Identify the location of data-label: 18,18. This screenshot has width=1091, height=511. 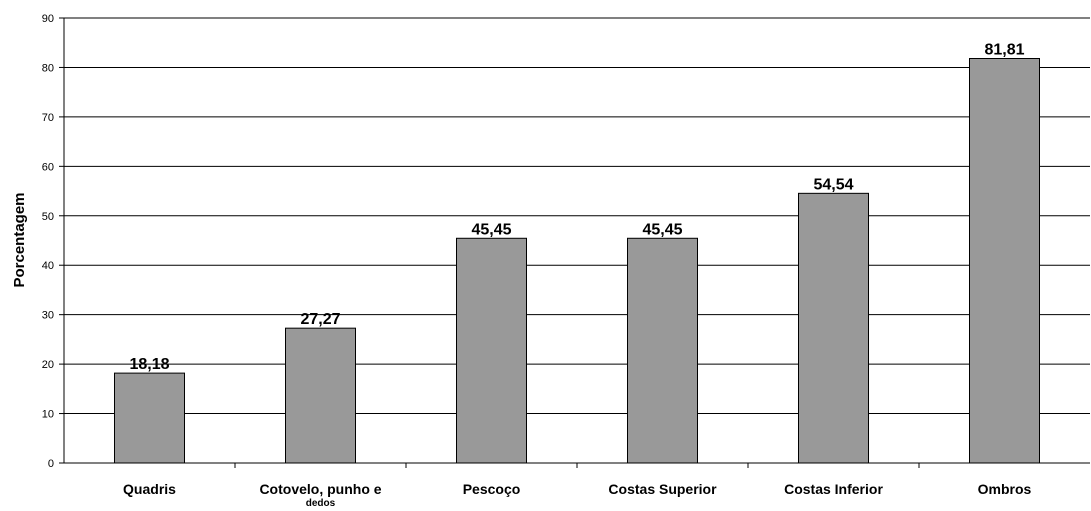
(149, 364).